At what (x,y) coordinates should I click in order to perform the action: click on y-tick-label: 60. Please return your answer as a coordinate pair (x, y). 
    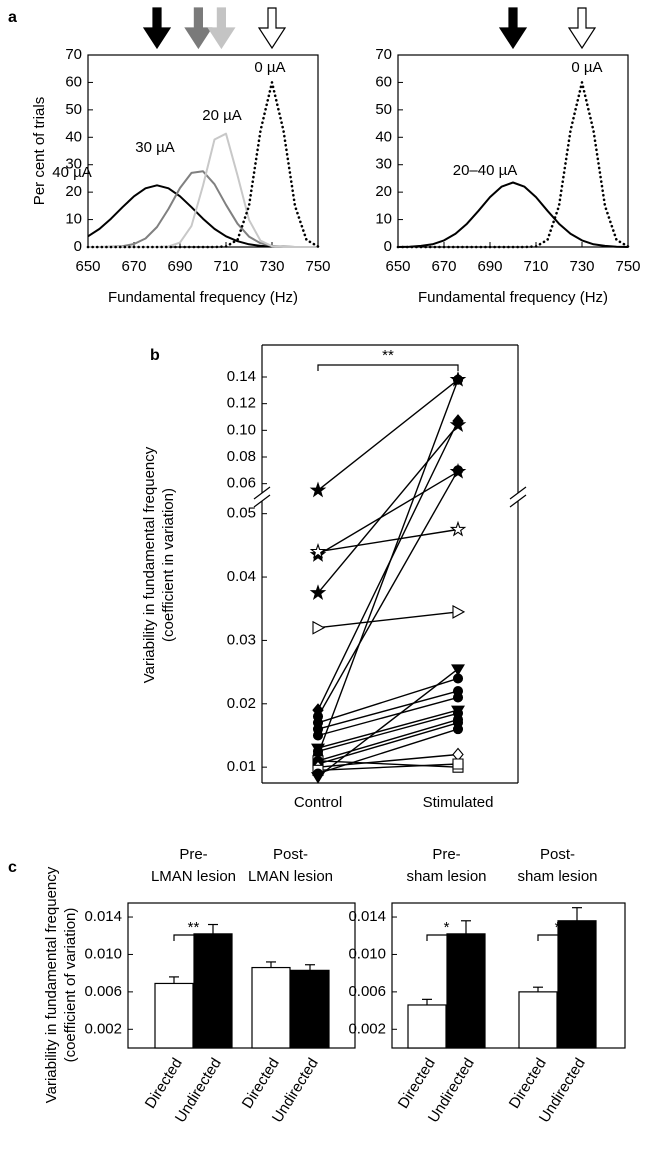
    Looking at the image, I should click on (383, 81).